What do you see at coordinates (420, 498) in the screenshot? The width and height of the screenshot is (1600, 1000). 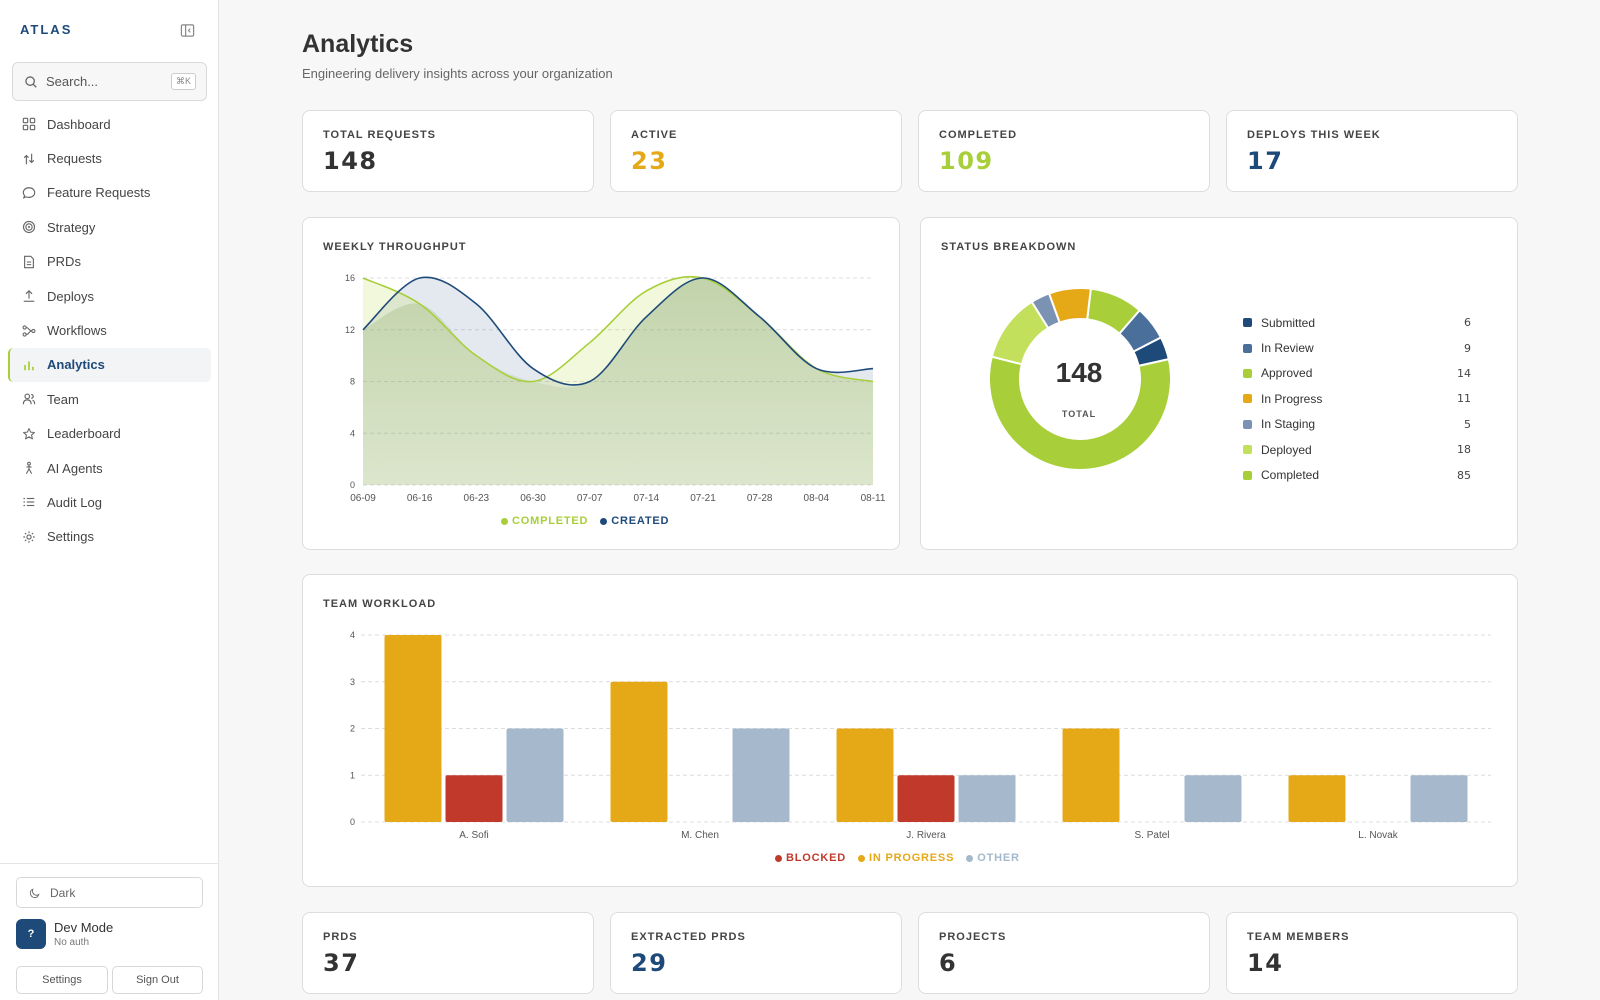 I see `x-tick-label: 06-16` at bounding box center [420, 498].